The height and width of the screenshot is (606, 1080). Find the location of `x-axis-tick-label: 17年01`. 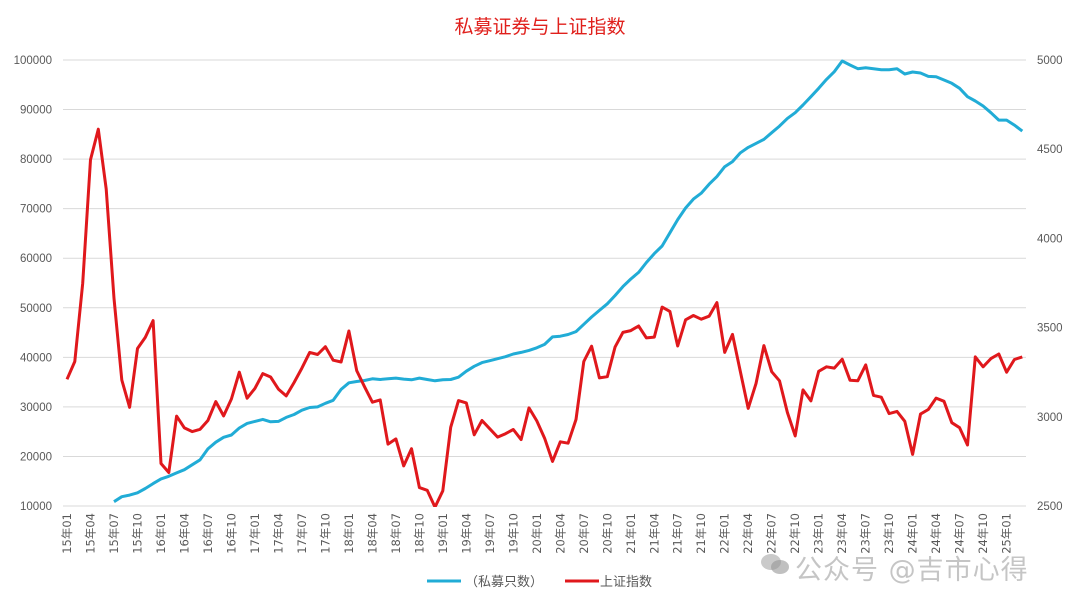

x-axis-tick-label: 17年01 is located at coordinates (255, 533).